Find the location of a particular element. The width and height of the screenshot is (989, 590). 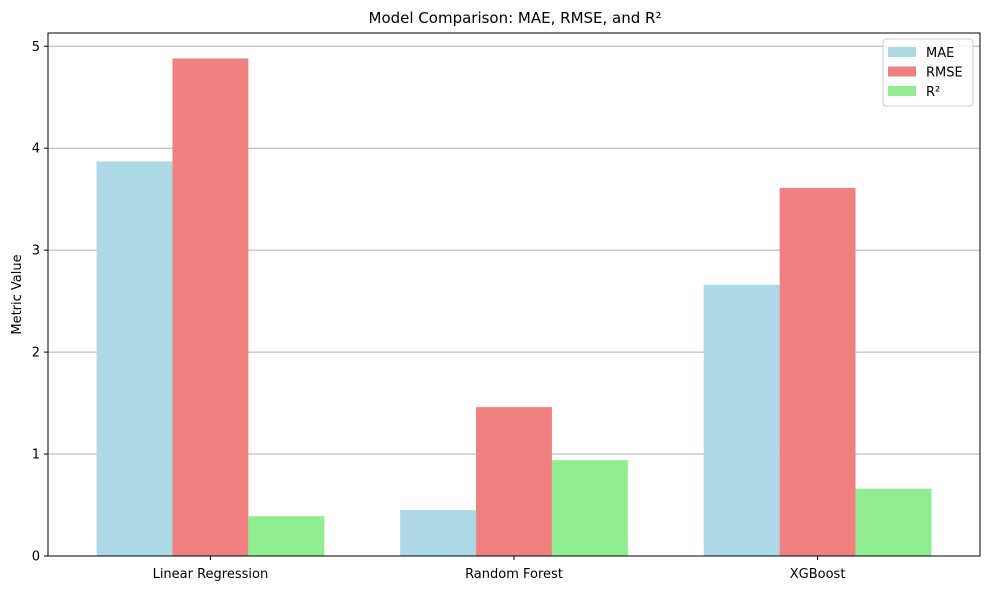

chart-title: Model Comparison: MAE, RMSE, and R² is located at coordinates (515, 18).